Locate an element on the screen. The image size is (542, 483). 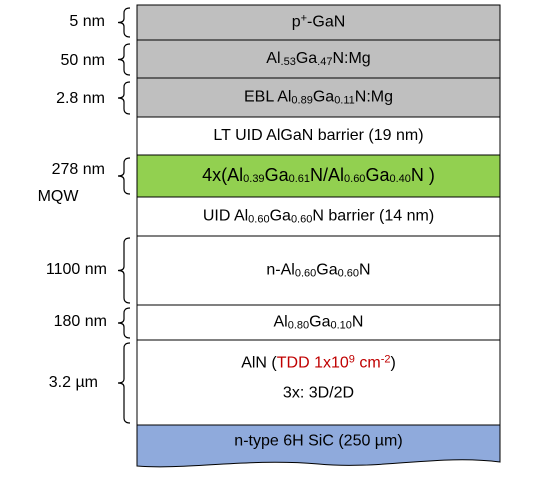
layer-label: LT UID AlGaN barrier (19 nm) is located at coordinates (318, 135).